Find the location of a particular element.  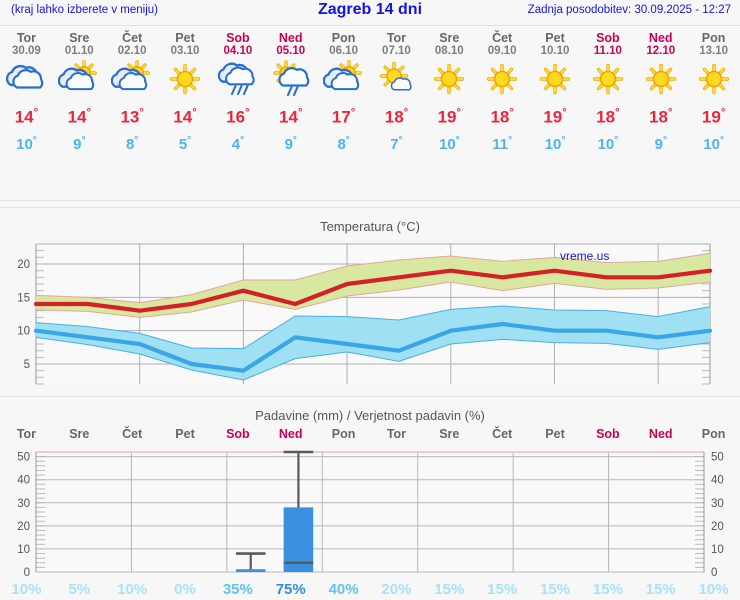

svg-text: 5 is located at coordinates (27, 365).